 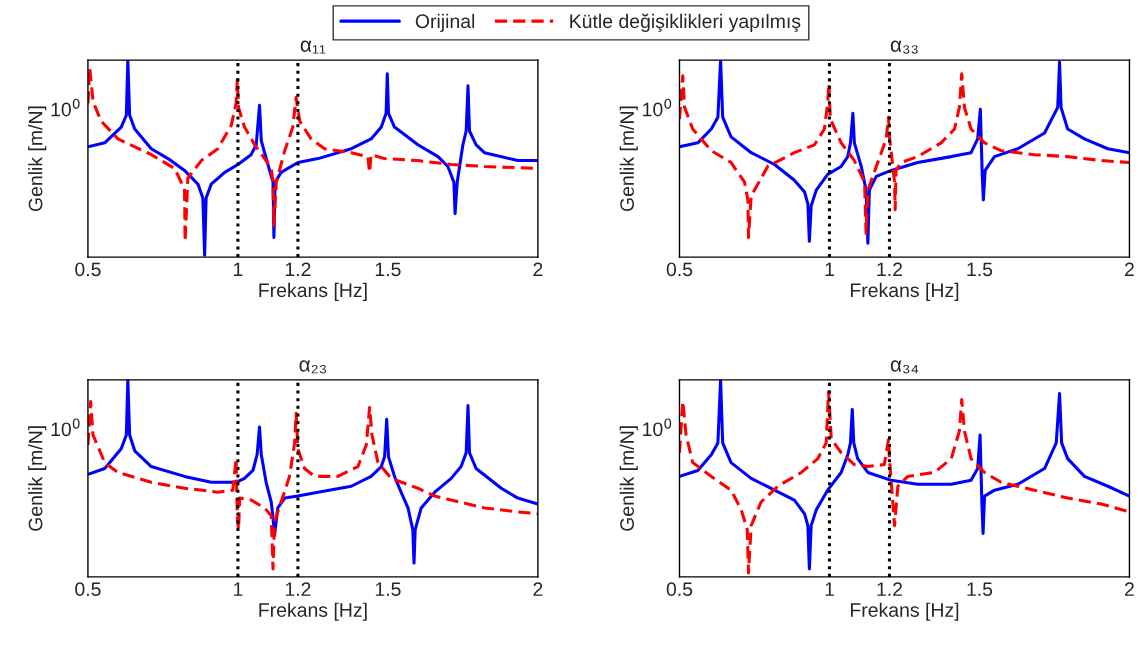 What do you see at coordinates (685, 23) in the screenshot?
I see `legend-label: Kütle değişiklikleri yapılmış` at bounding box center [685, 23].